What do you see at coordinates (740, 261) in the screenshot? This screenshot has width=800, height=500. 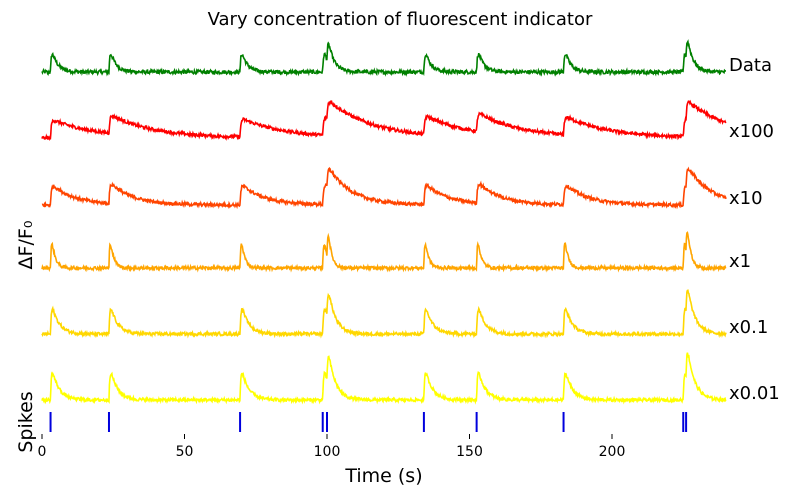 I see `trace-label-x1: x1` at bounding box center [740, 261].